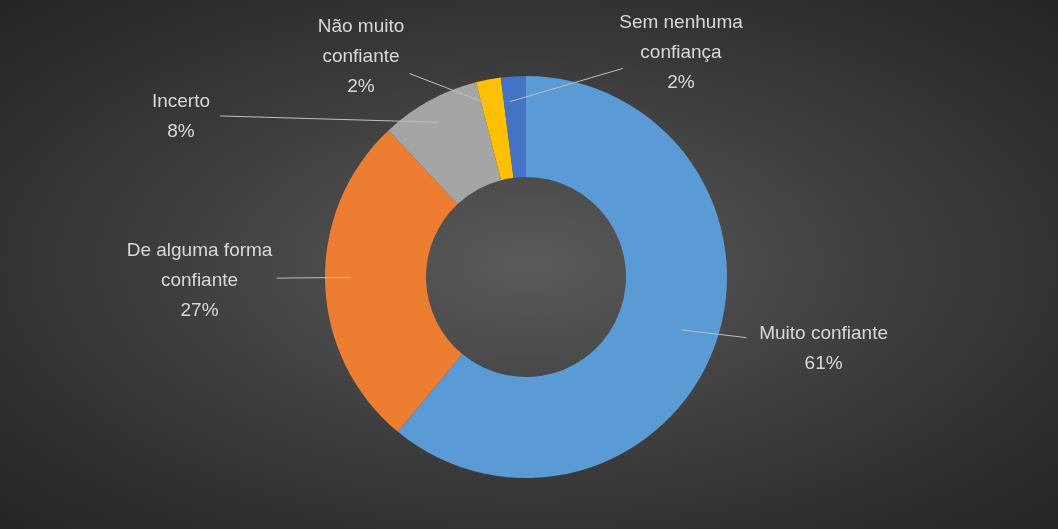  Describe the element at coordinates (181, 130) in the screenshot. I see `data-label: 8%` at that location.